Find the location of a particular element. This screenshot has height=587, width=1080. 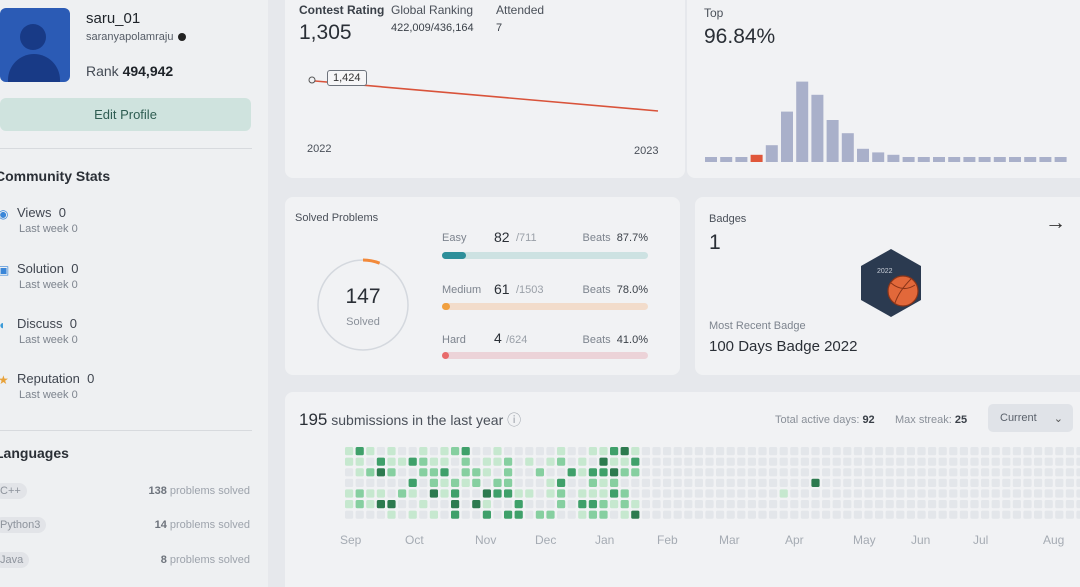

info-icon: ⓘ is located at coordinates (514, 420).